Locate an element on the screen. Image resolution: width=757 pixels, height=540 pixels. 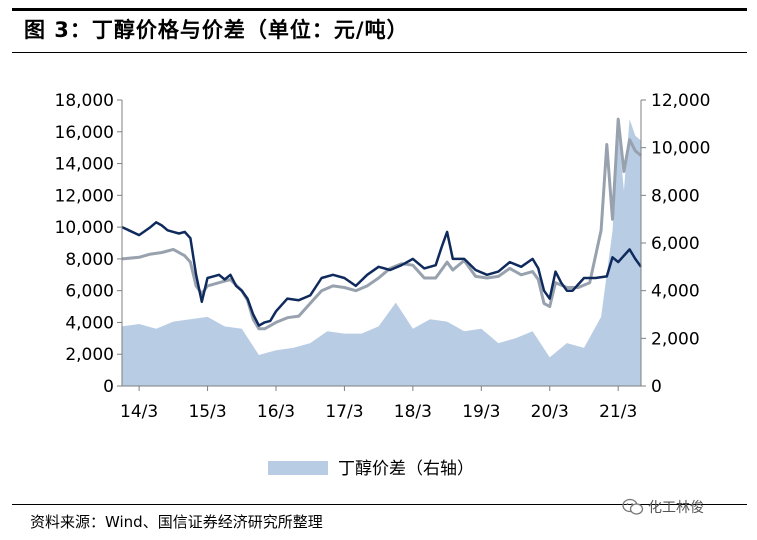
y-left-tick-label: 18,000 is located at coordinates (84, 101).